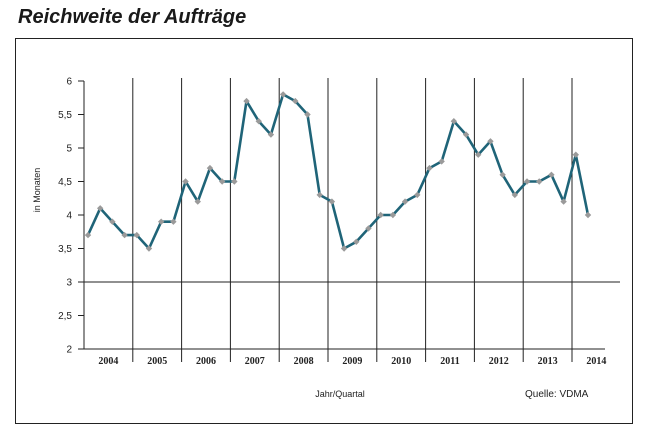 The width and height of the screenshot is (646, 439). What do you see at coordinates (69, 283) in the screenshot?
I see `y-tick-label: 3` at bounding box center [69, 283].